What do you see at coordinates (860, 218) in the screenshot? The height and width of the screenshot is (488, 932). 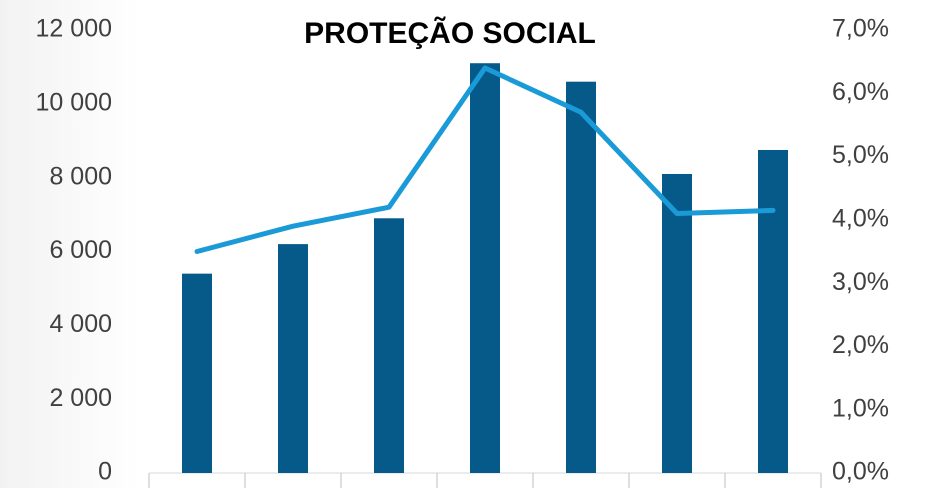 I see `y2-tick-label: 4,0%` at bounding box center [860, 218].